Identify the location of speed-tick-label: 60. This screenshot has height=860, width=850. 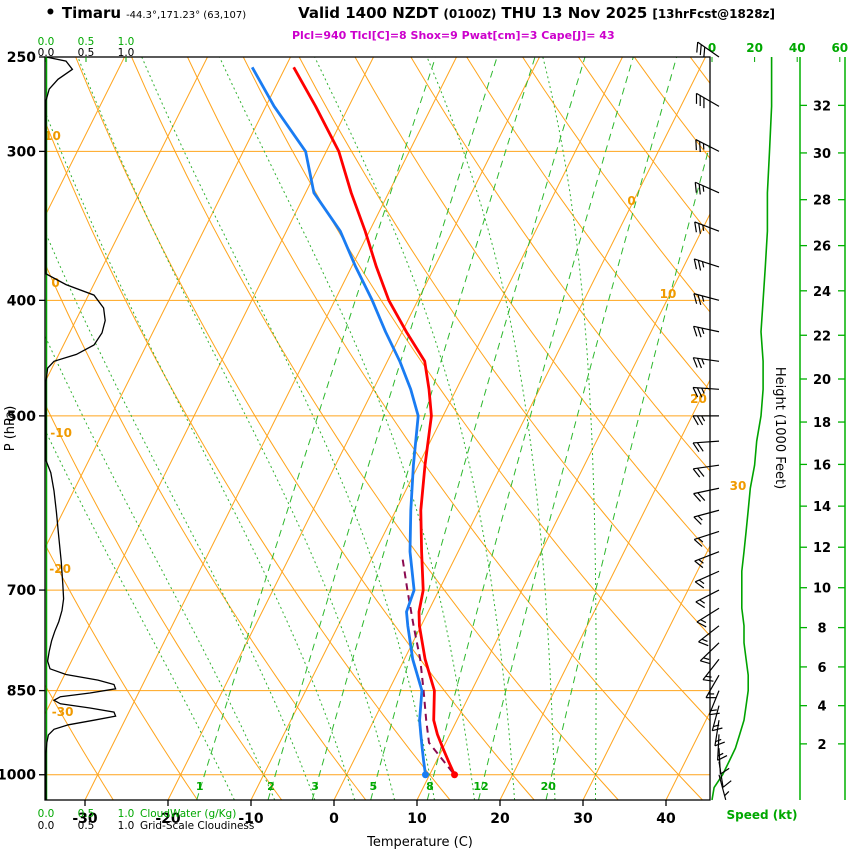
(839, 48).